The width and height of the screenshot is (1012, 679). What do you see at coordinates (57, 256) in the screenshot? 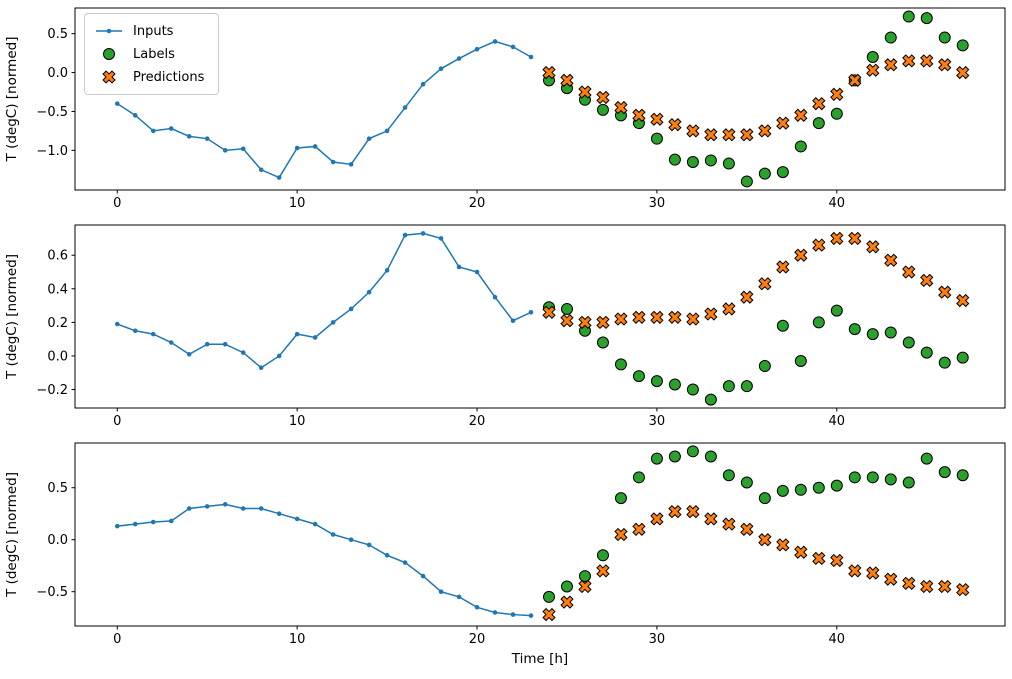
I see `y-tick-label: 0.6` at bounding box center [57, 256].